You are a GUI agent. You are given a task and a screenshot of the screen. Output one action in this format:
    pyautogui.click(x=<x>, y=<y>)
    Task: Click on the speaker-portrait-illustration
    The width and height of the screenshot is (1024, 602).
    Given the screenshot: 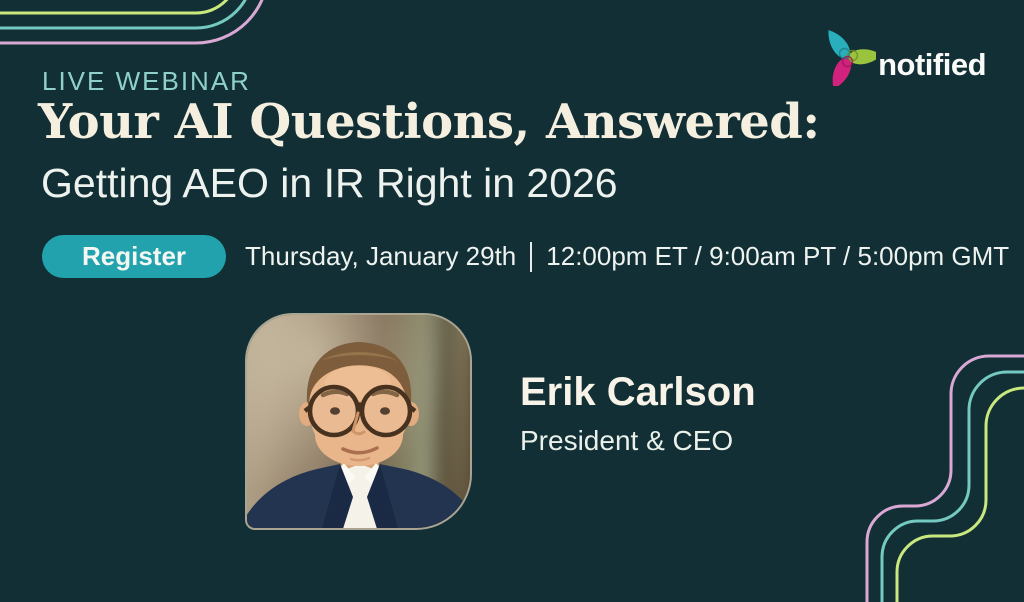 What is the action you would take?
    pyautogui.click(x=358, y=435)
    